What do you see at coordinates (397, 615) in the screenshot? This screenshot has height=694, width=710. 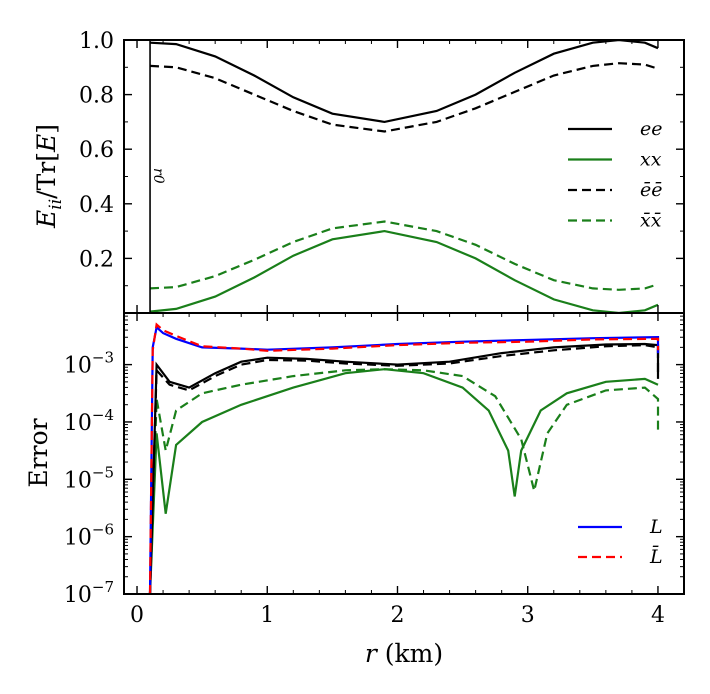 I see `bottom-xtick-label: 2` at bounding box center [397, 615].